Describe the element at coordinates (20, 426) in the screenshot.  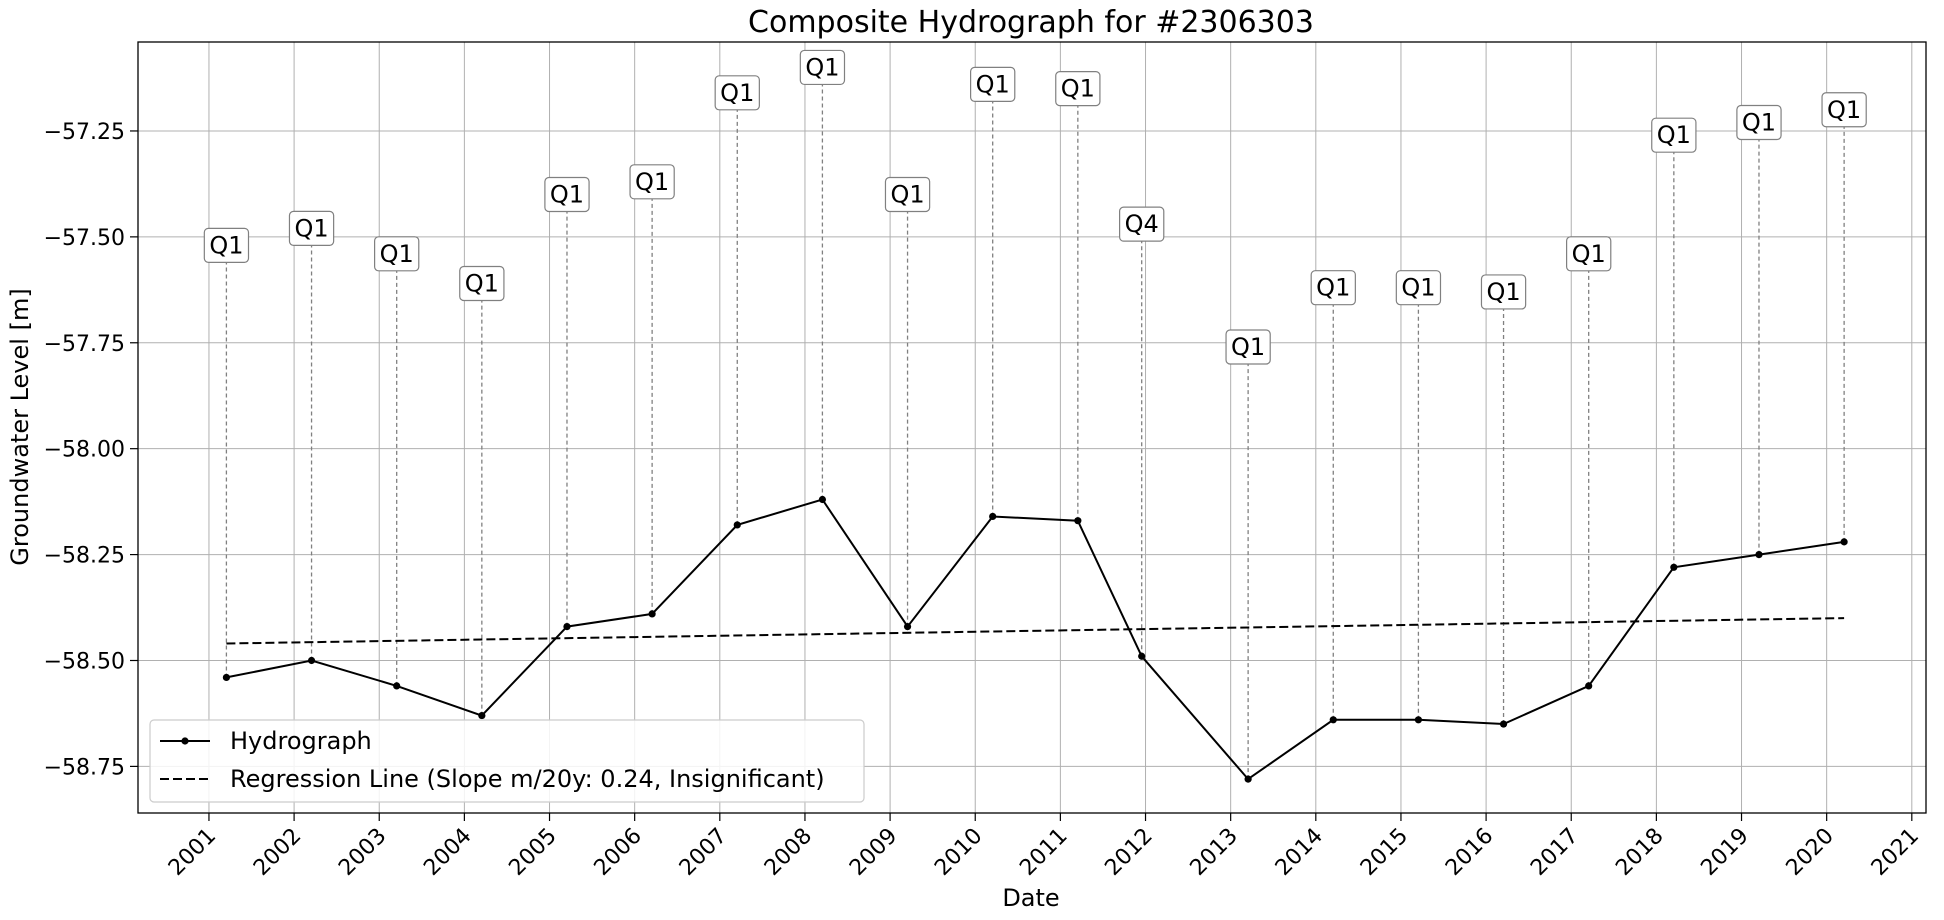
I see `y-axis-label: Groundwater Level [m]` at that location.